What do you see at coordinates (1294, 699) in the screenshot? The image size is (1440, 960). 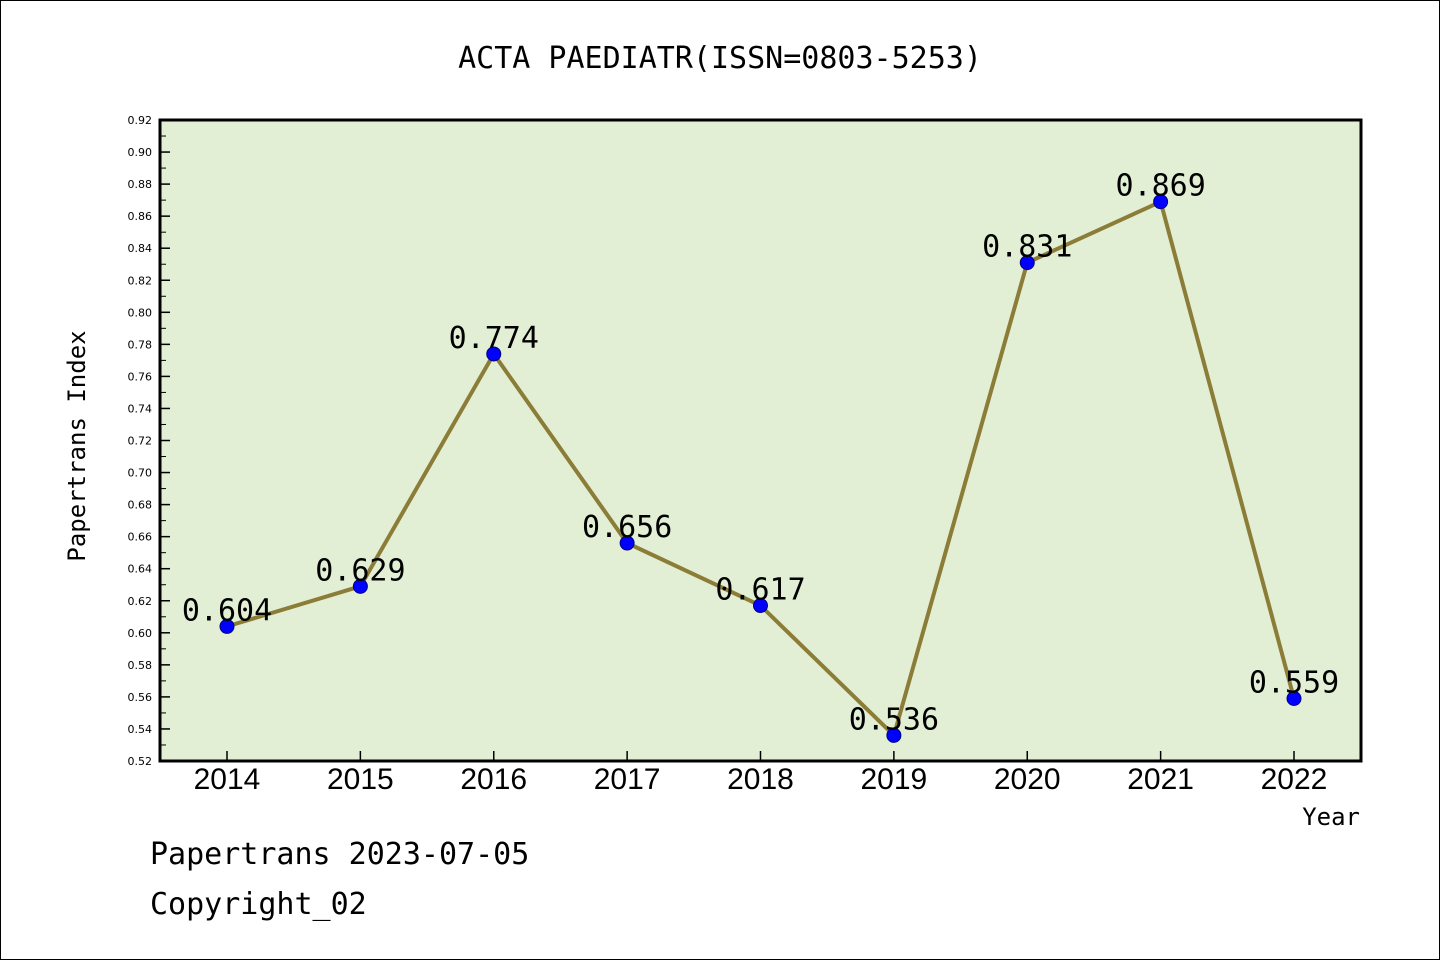 I see `data-point-2022` at bounding box center [1294, 699].